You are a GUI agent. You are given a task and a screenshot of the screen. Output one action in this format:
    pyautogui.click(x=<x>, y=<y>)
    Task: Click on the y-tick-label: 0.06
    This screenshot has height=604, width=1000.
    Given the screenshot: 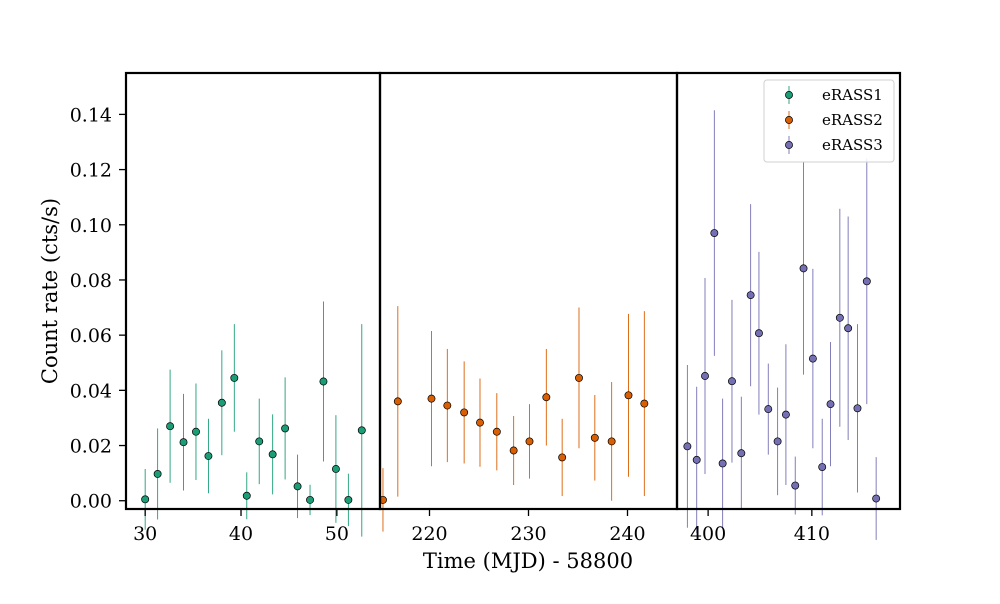 What is the action you would take?
    pyautogui.click(x=91, y=336)
    